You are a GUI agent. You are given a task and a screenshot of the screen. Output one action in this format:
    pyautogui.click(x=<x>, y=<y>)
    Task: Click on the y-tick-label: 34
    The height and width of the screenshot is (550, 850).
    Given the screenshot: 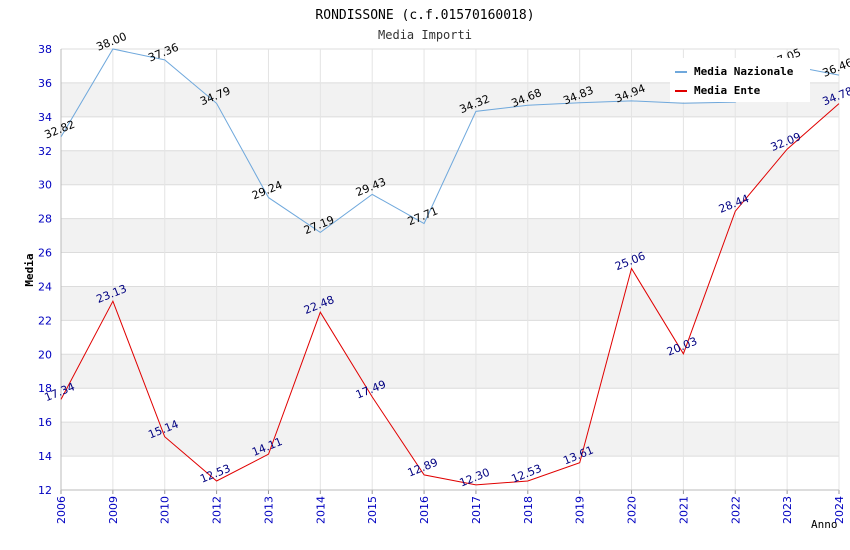 What is the action you would take?
    pyautogui.click(x=45, y=117)
    